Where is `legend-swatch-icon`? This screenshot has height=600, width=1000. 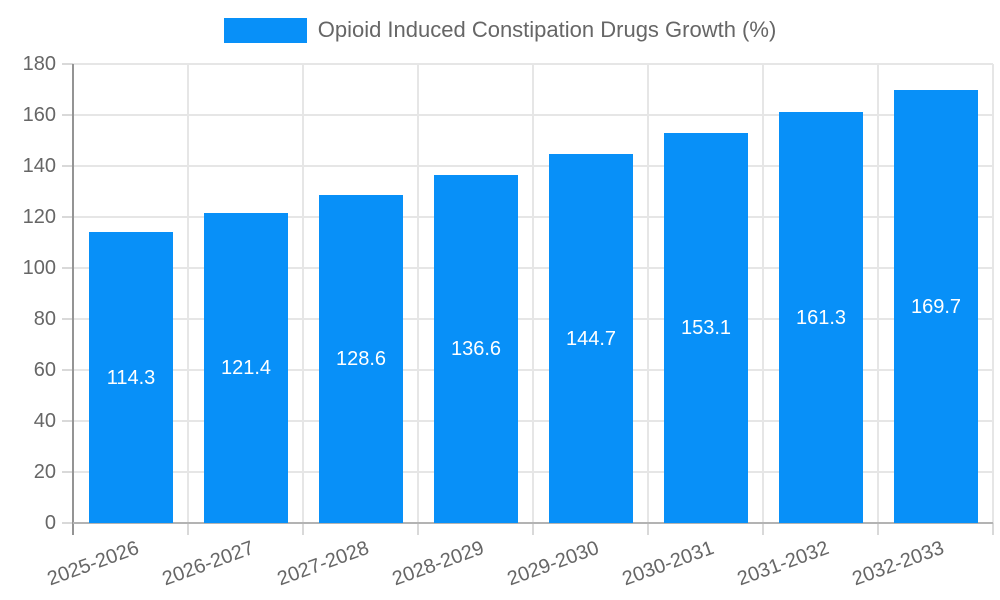
legend-swatch-icon is located at coordinates (265, 30).